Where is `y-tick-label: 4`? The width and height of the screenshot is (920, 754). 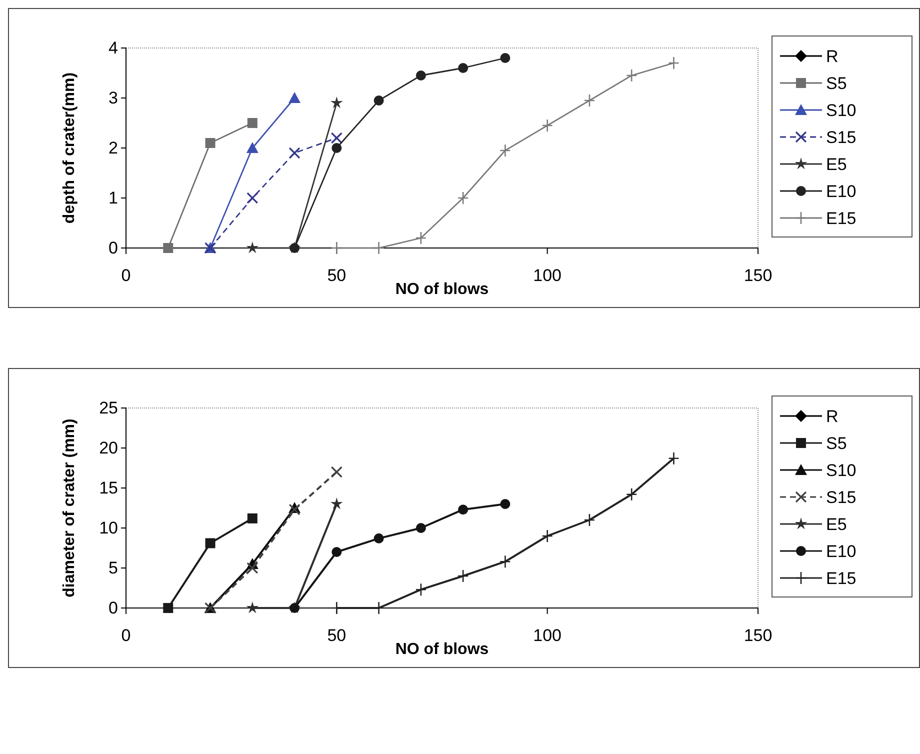 y-tick-label: 4 is located at coordinates (113, 48).